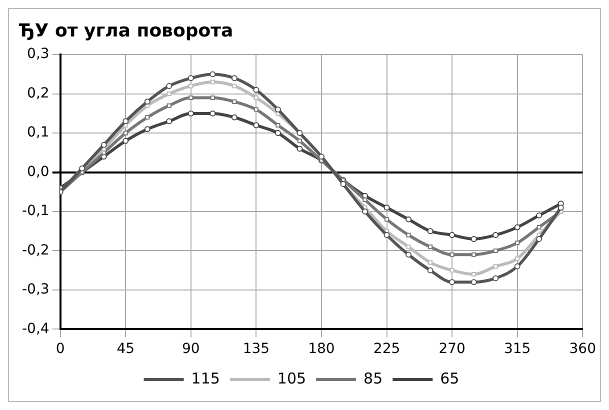  Describe the element at coordinates (321, 349) in the screenshot. I see `x-tick-label: 180` at that location.